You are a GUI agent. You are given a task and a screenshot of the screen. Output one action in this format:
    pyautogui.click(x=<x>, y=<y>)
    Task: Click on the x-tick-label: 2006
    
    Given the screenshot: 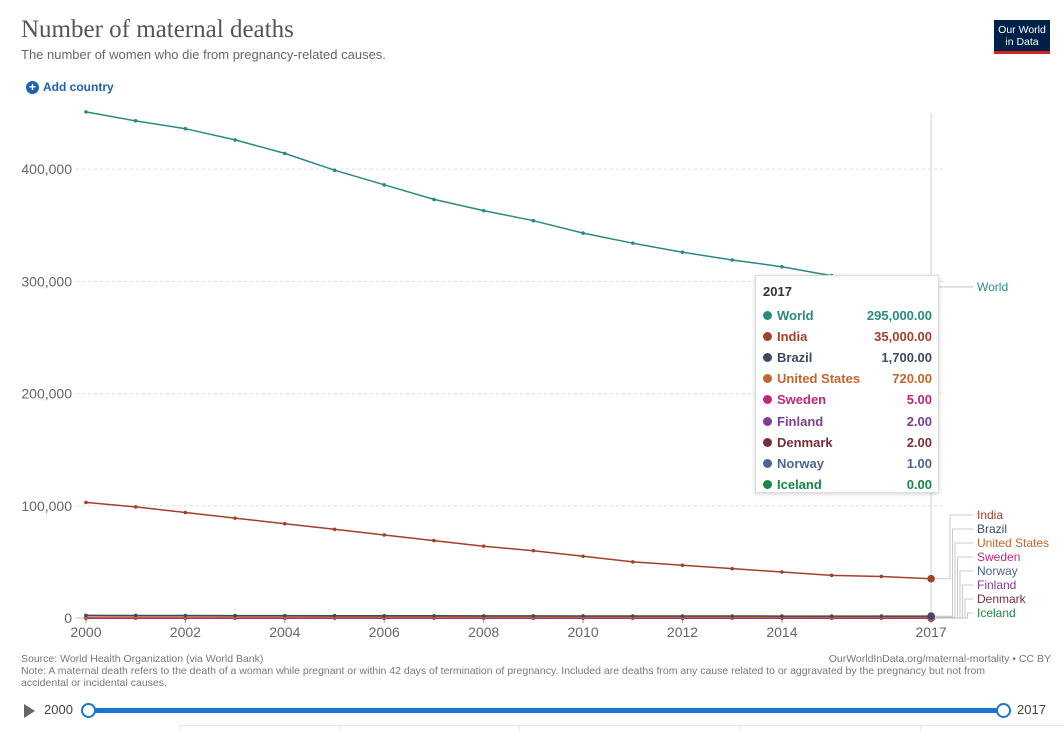 What is the action you would take?
    pyautogui.click(x=384, y=632)
    